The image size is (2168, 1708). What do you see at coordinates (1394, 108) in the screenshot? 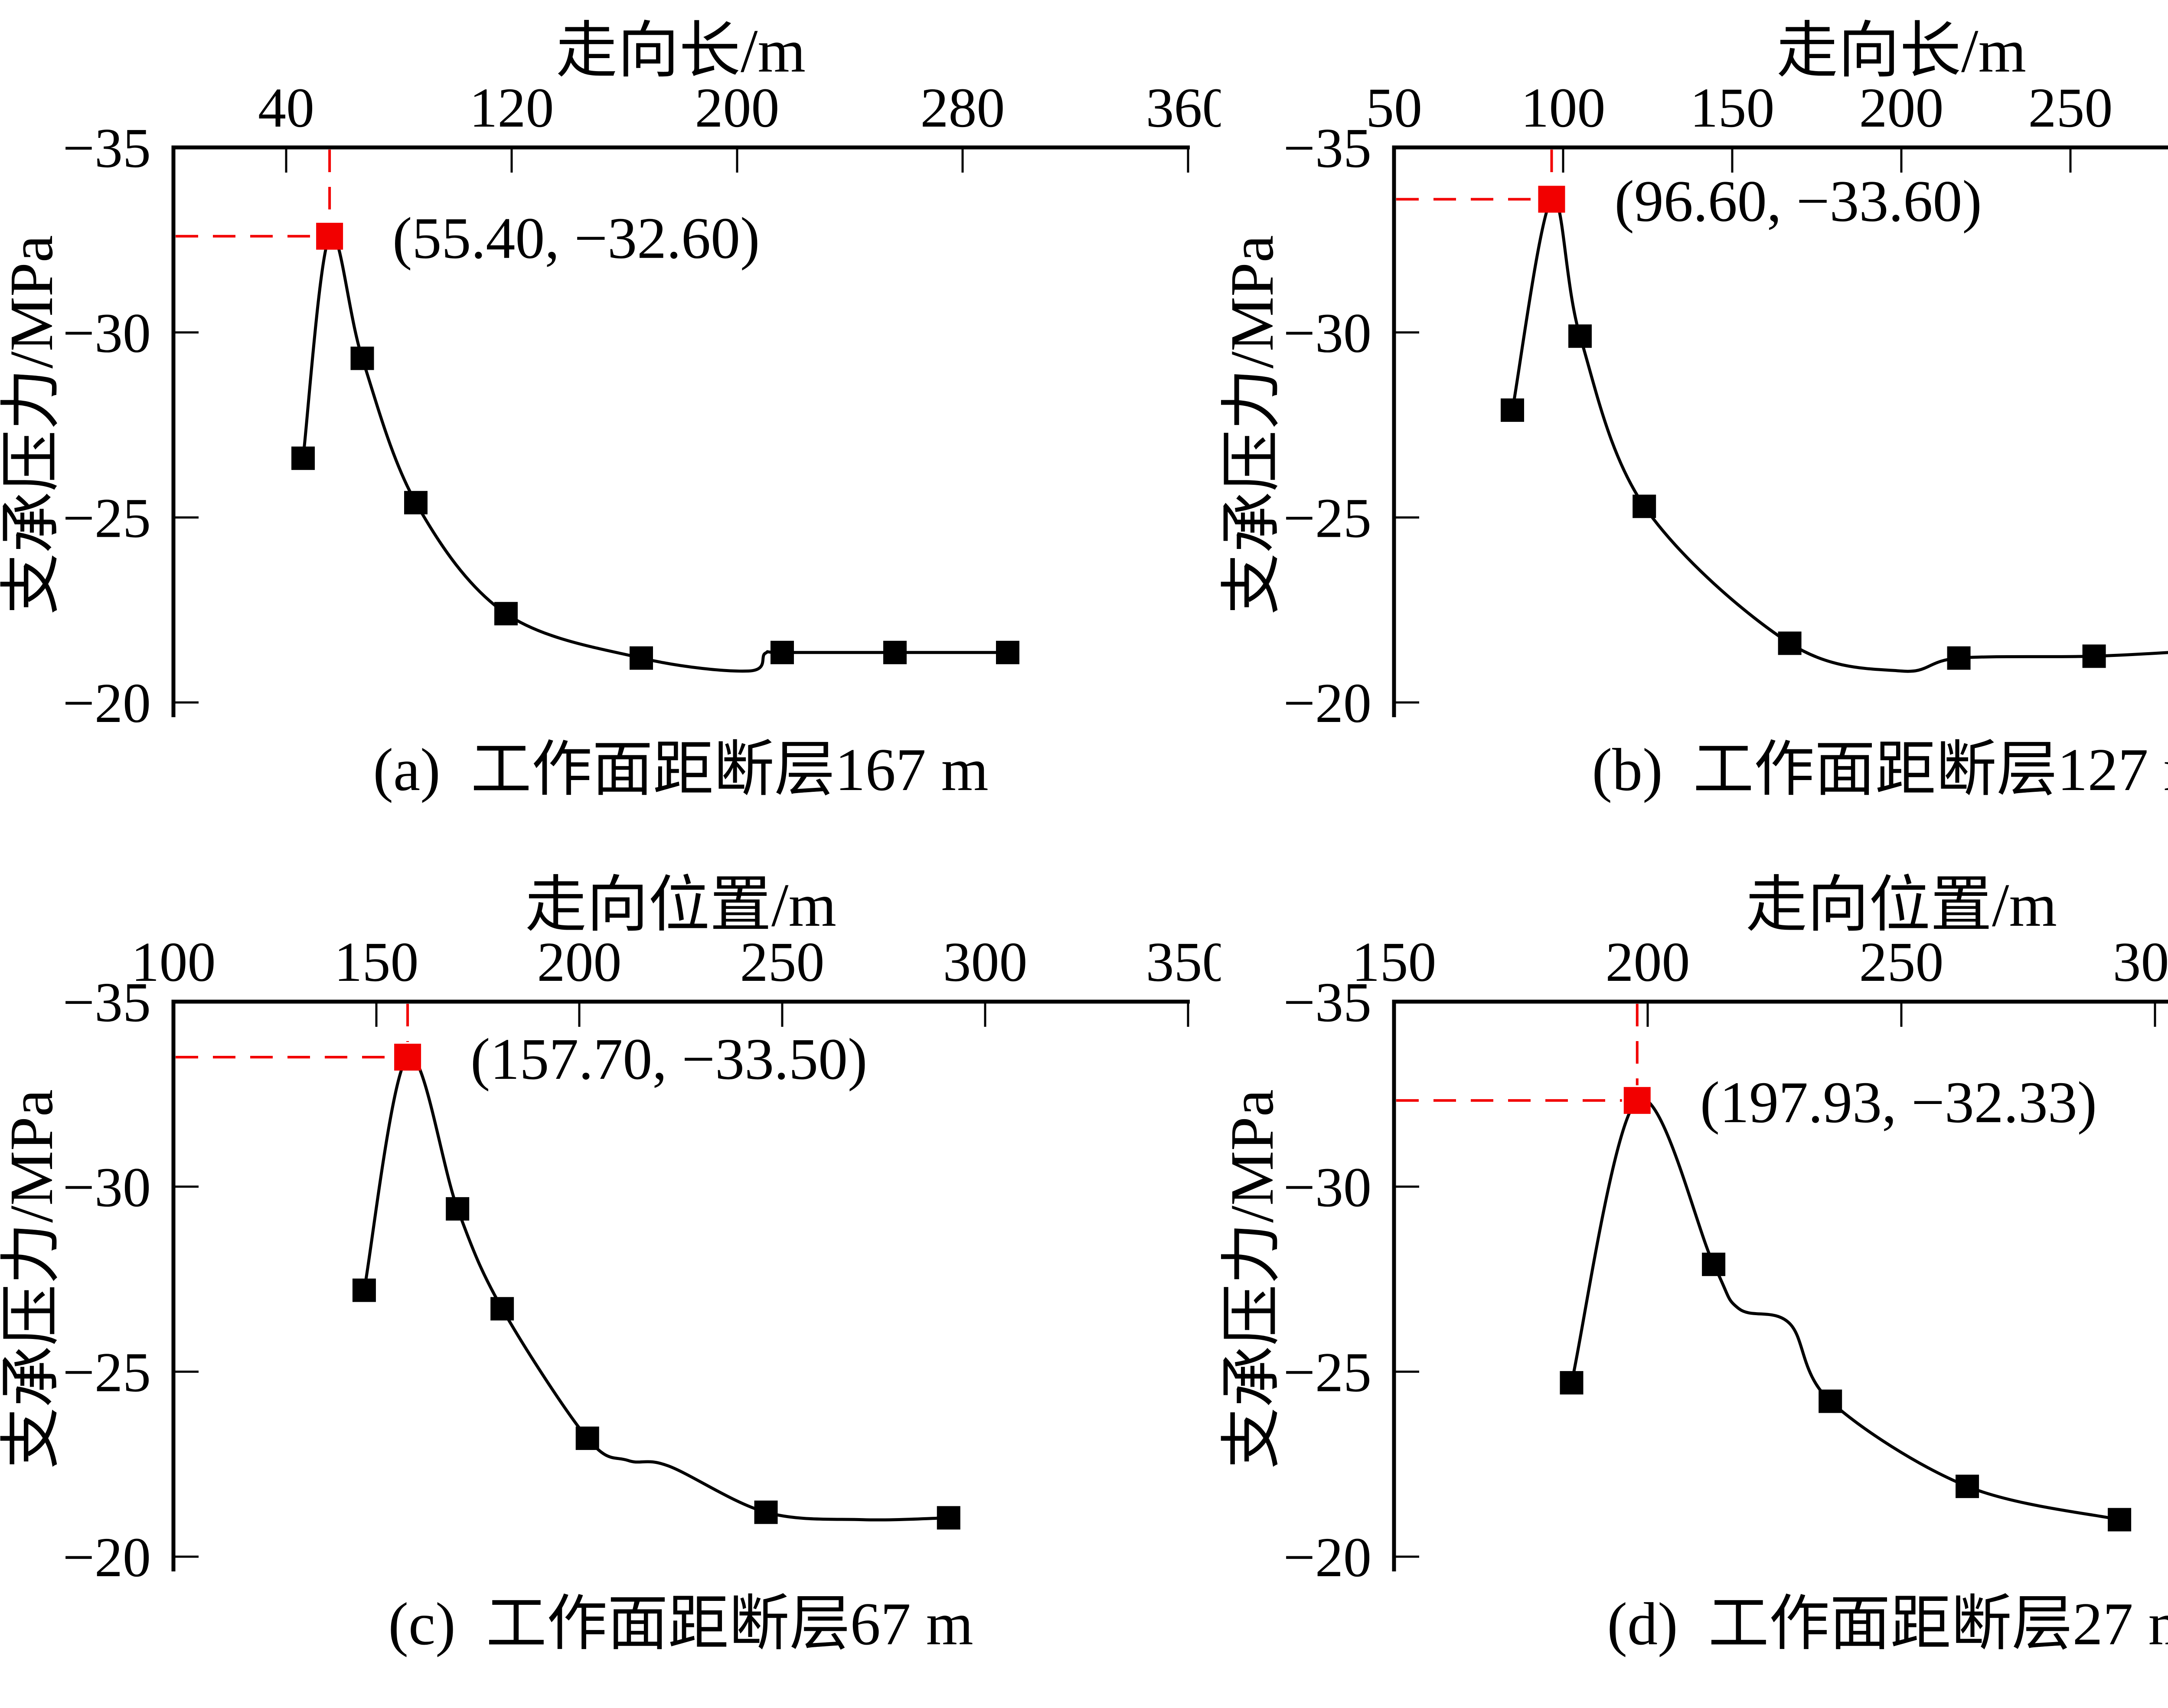
I see `x-tick-label: 50` at bounding box center [1394, 108].